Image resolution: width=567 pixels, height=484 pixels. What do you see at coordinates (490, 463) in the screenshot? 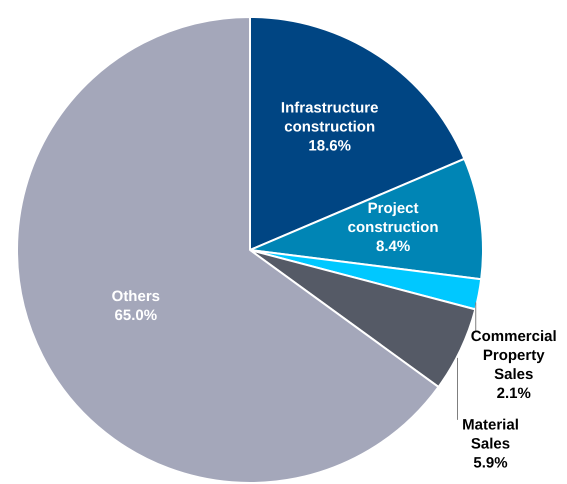
I see `data-label: 5.9%` at bounding box center [490, 463].